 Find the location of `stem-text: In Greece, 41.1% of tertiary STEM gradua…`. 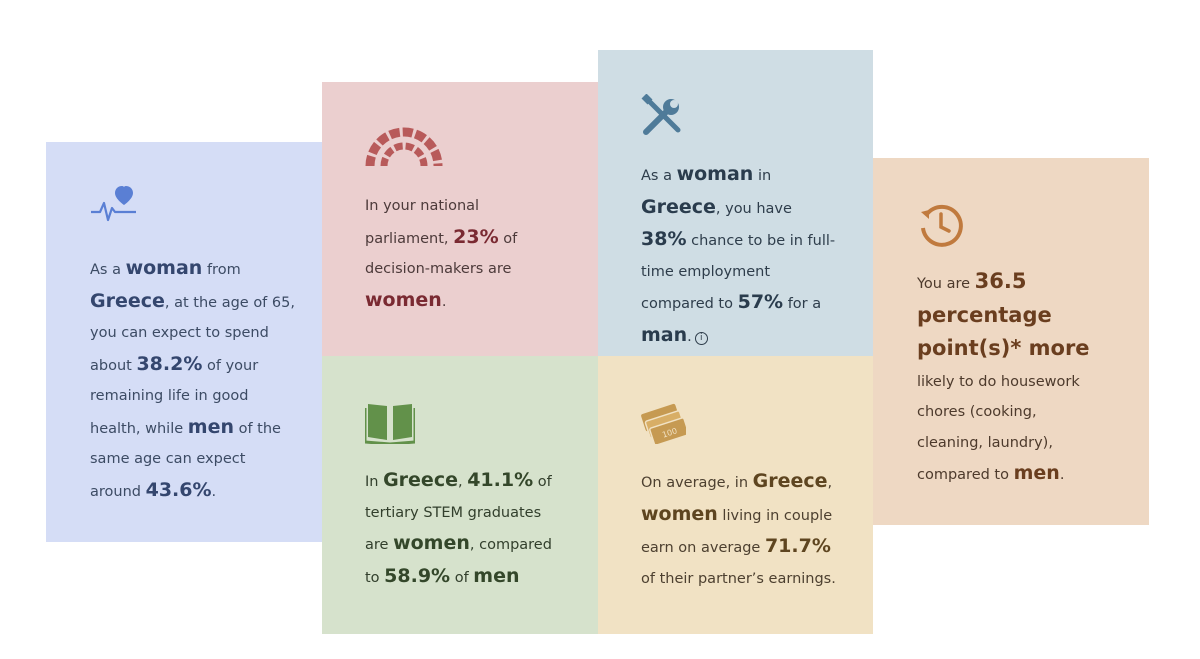

stem-text: In Greece, 41.1% of tertiary STEM gradua… is located at coordinates (458, 528).